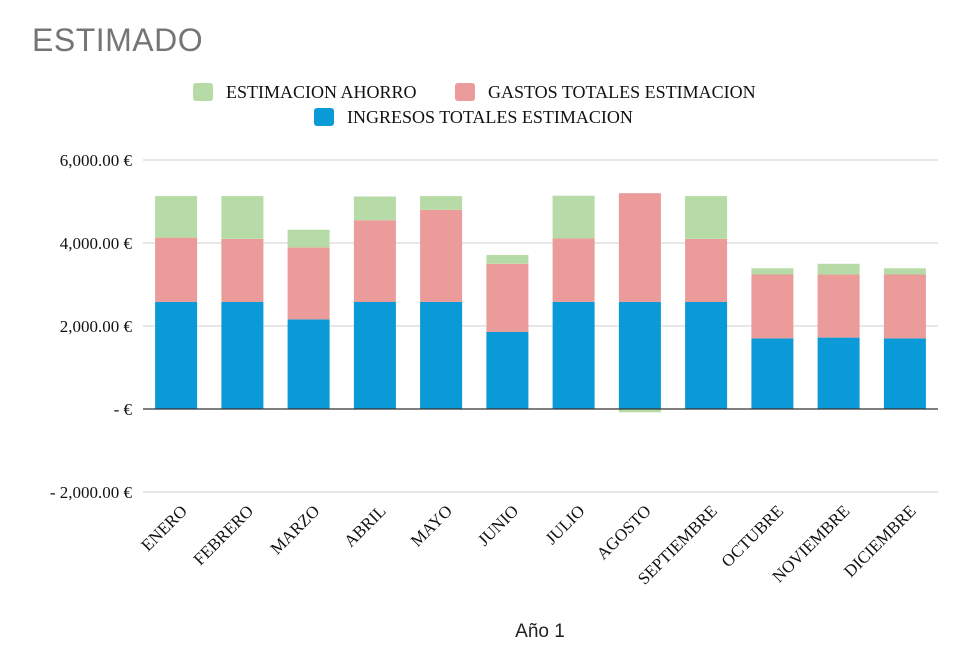  I want to click on bar-ingresos-totales-estimacion-enero, so click(176, 355).